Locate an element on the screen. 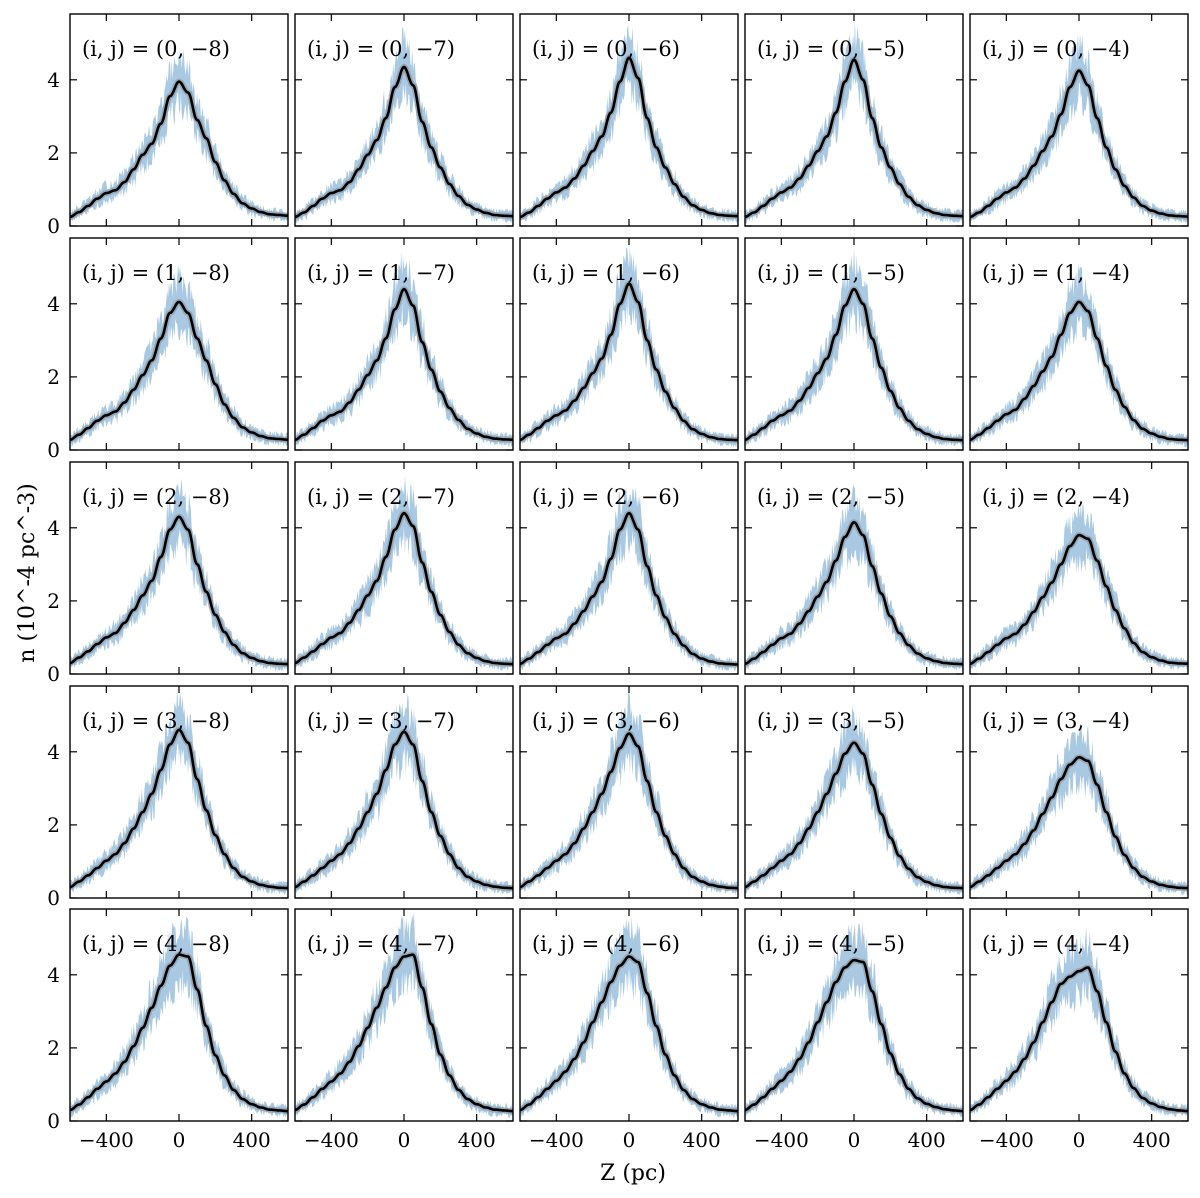  panel: (i, j) = (4, −5) −400 0 400 is located at coordinates (854, 1030).